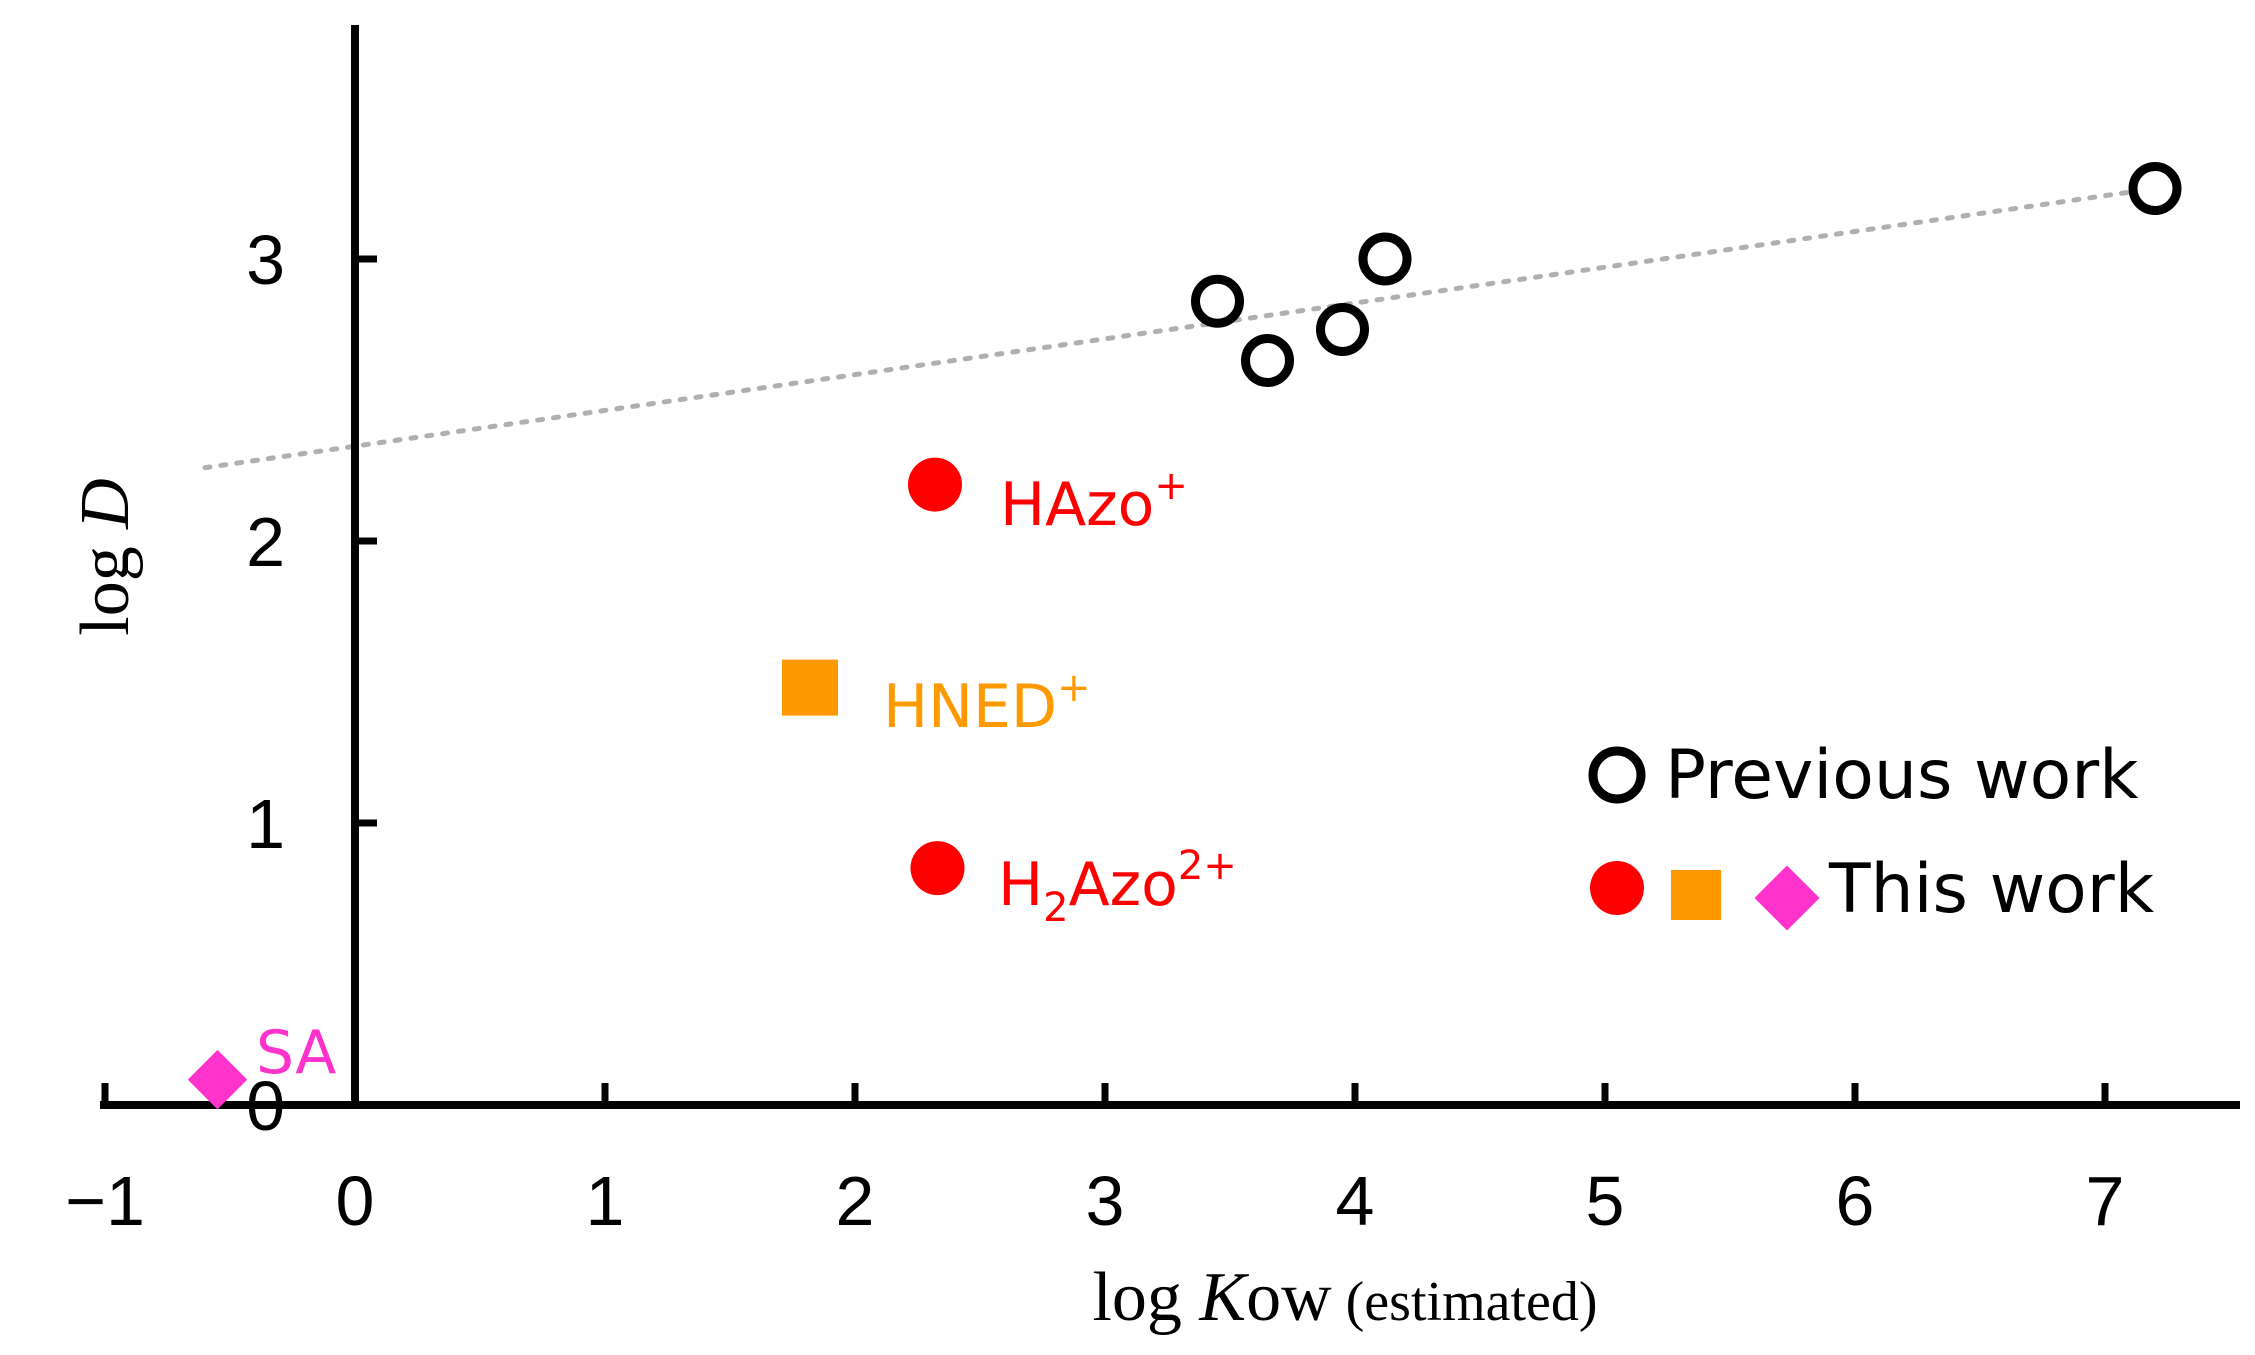  What do you see at coordinates (1094, 501) in the screenshot?
I see `label-hazo: HAzo+` at bounding box center [1094, 501].